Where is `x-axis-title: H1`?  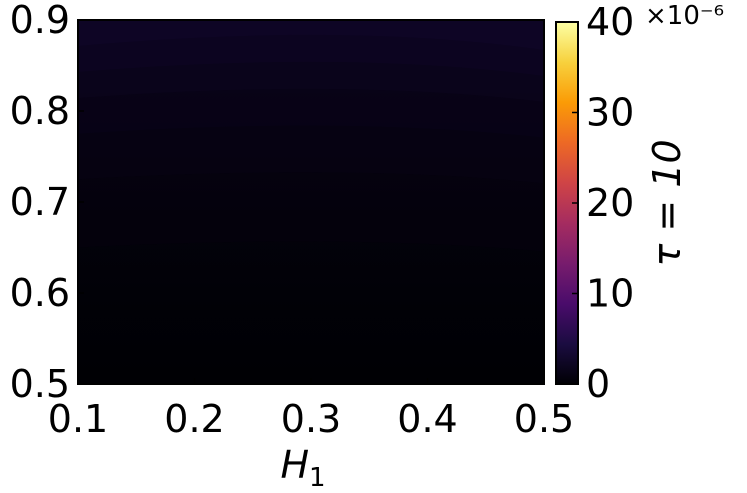 x-axis-title: H1 is located at coordinates (302, 468).